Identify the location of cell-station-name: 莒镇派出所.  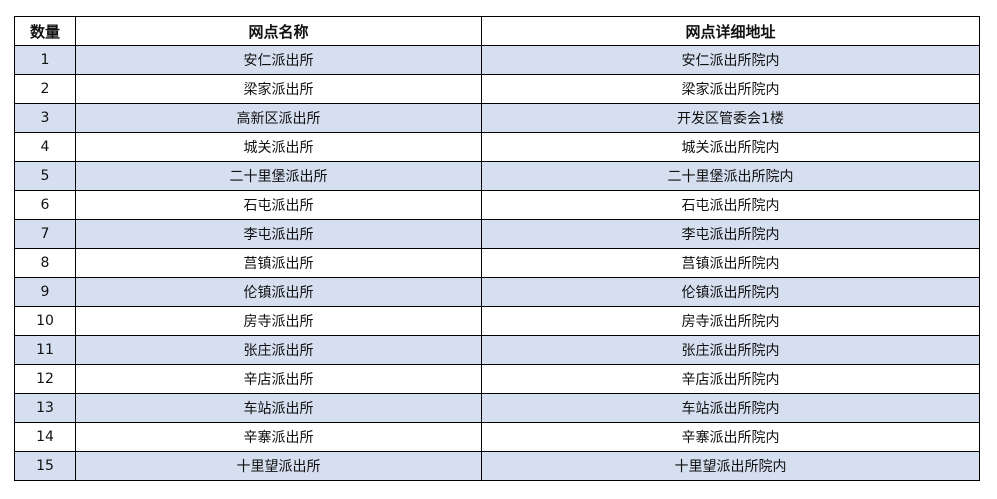
(278, 263).